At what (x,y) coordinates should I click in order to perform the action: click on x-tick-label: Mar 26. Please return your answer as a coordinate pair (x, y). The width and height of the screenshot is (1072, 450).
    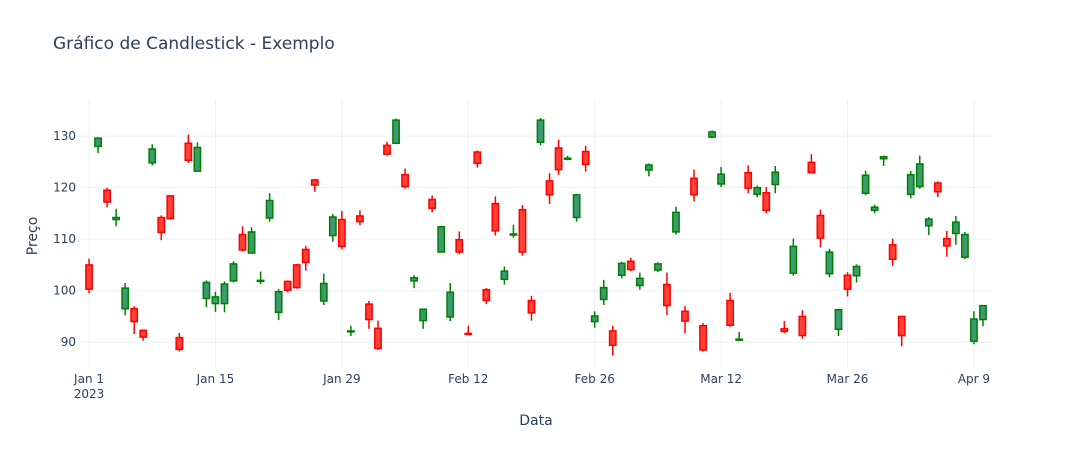
    Looking at the image, I should click on (848, 379).